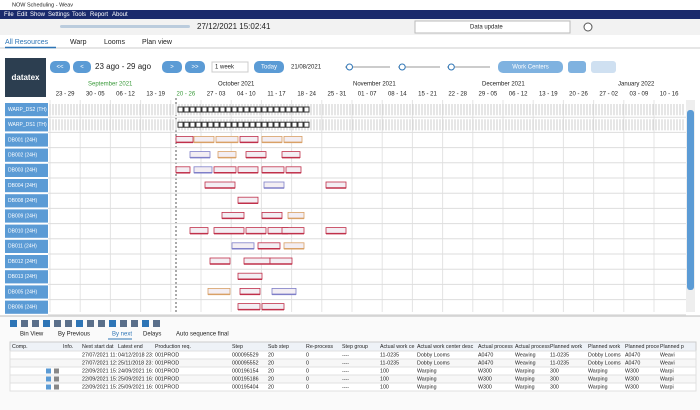  What do you see at coordinates (130, 347) in the screenshot?
I see `column-header: Latest end` at bounding box center [130, 347].